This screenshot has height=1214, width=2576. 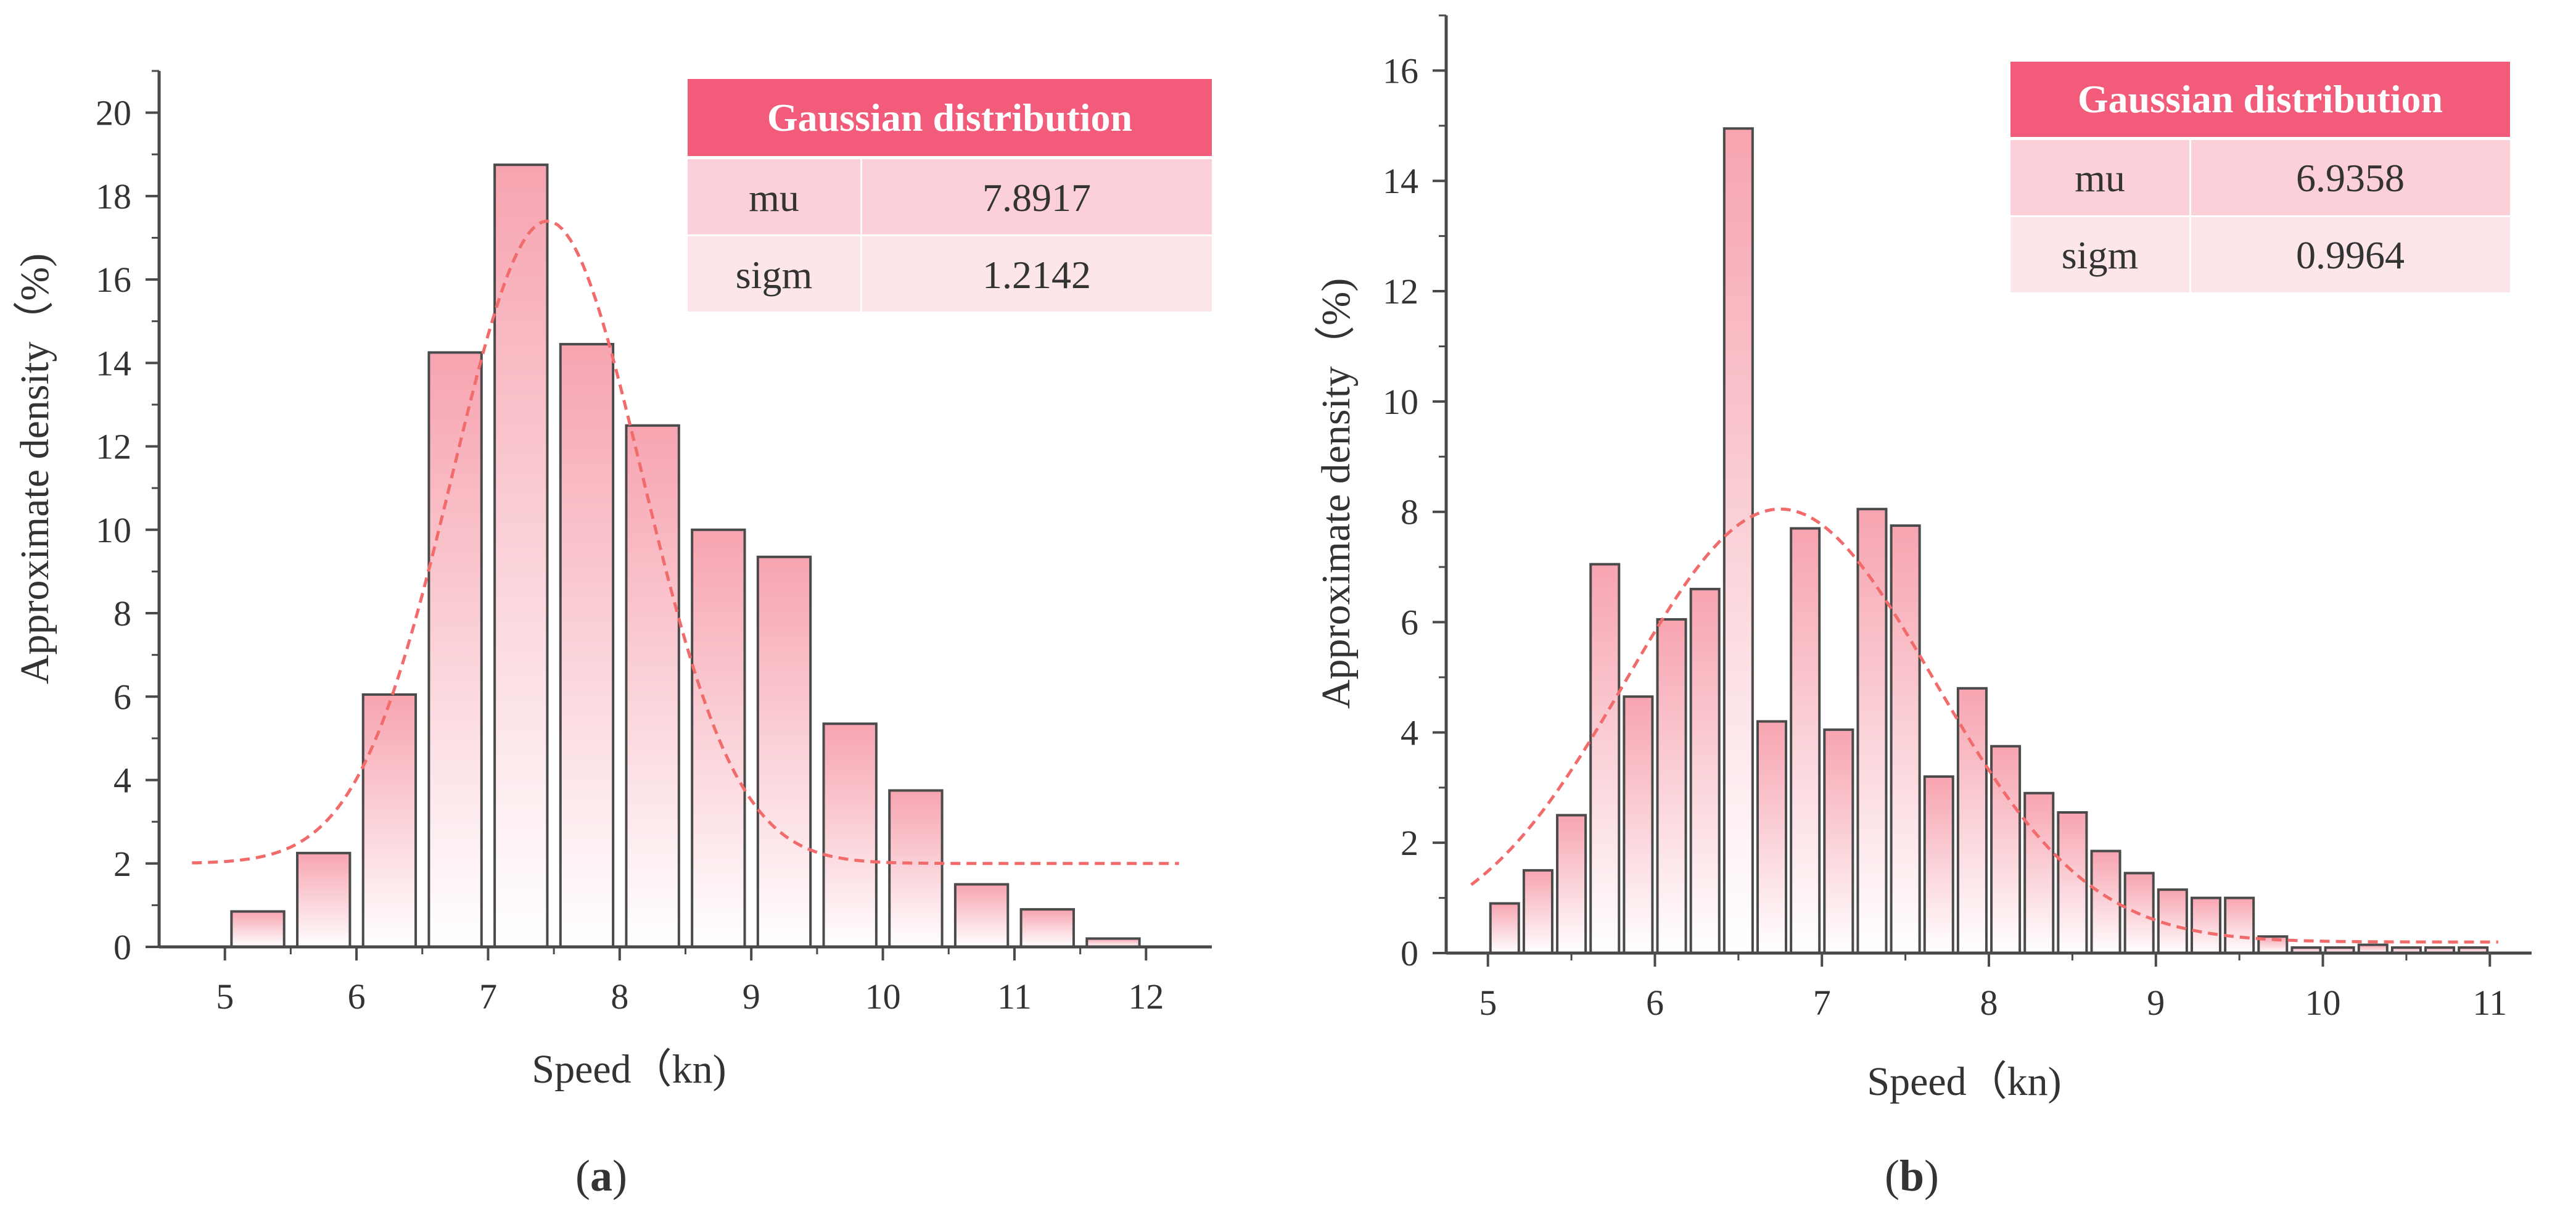 I want to click on x-axis-ticks-b: 5 6 7 8 9 10 11, so click(x=1993, y=988).